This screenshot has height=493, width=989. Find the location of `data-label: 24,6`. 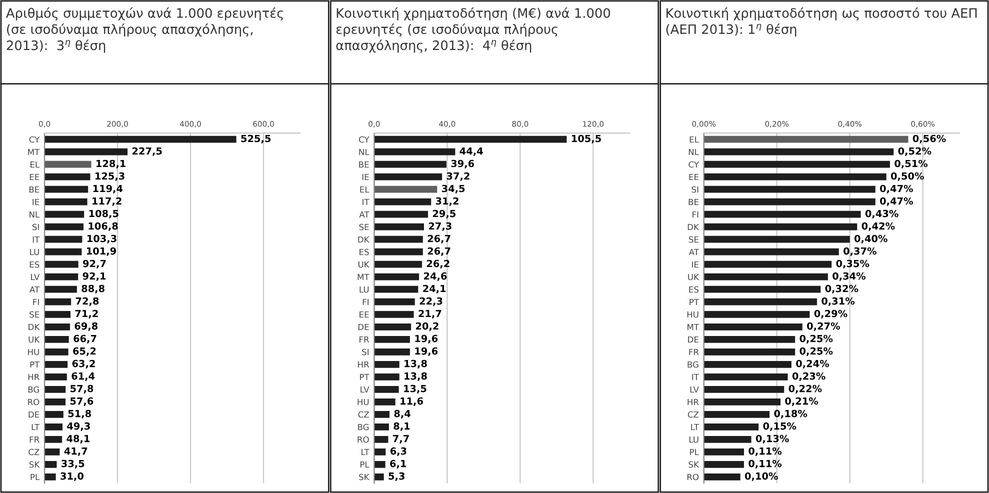

data-label: 24,6 is located at coordinates (435, 276).